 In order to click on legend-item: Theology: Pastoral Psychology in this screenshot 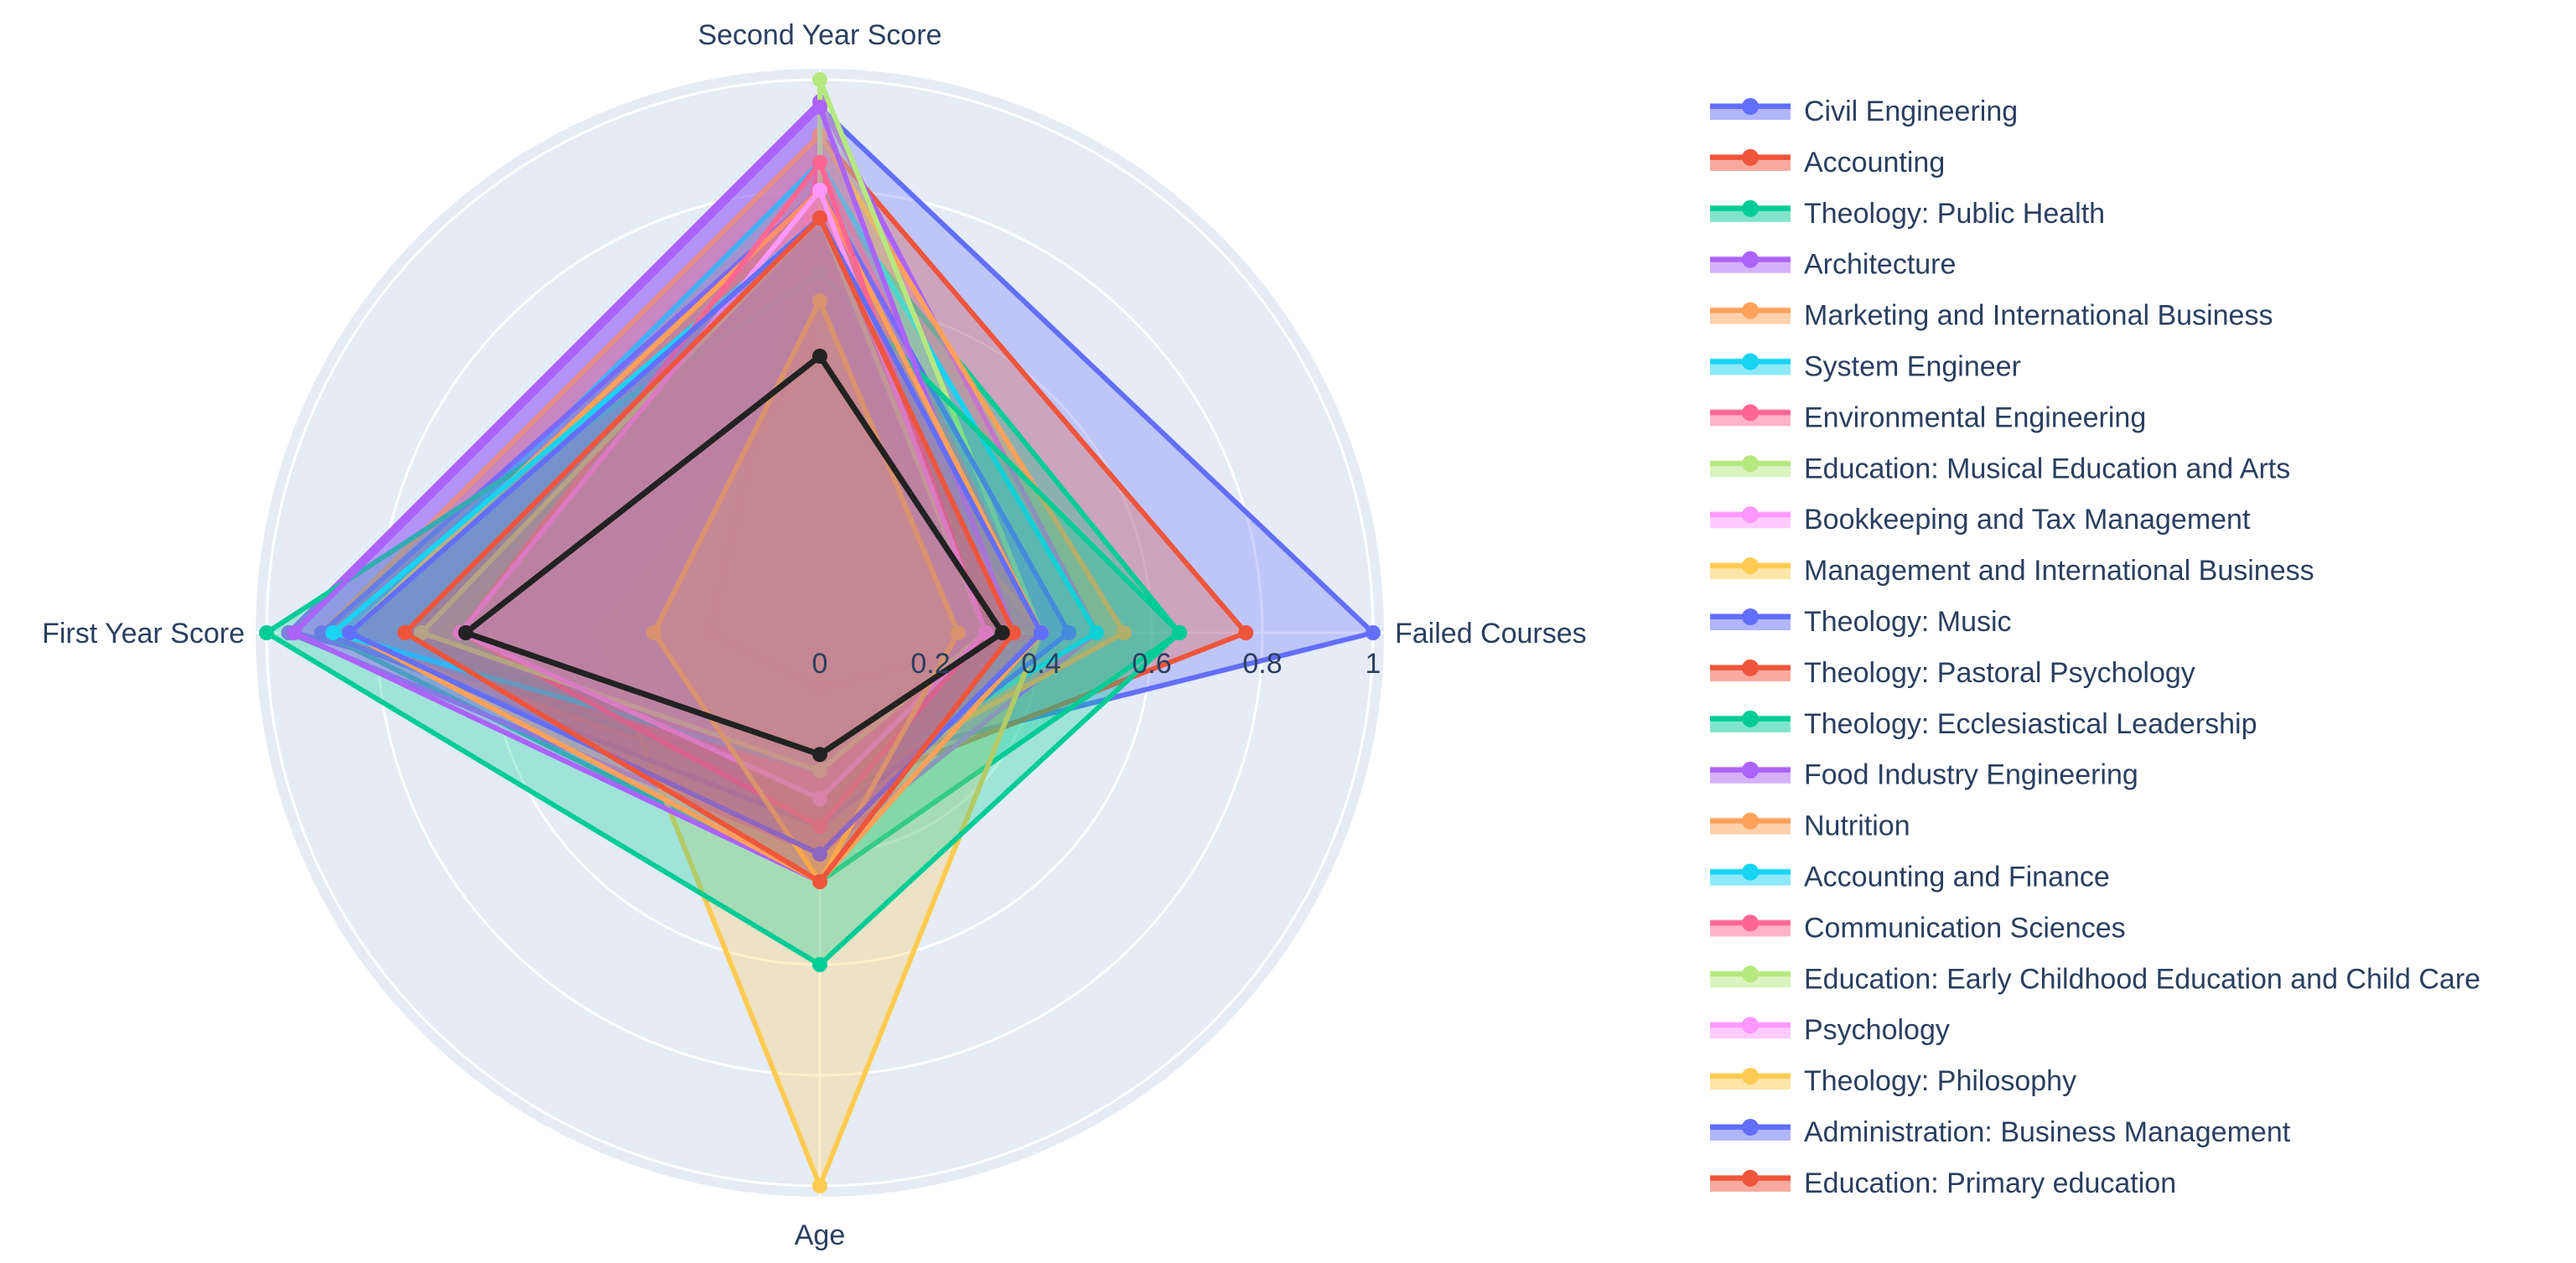, I will do `click(1952, 673)`.